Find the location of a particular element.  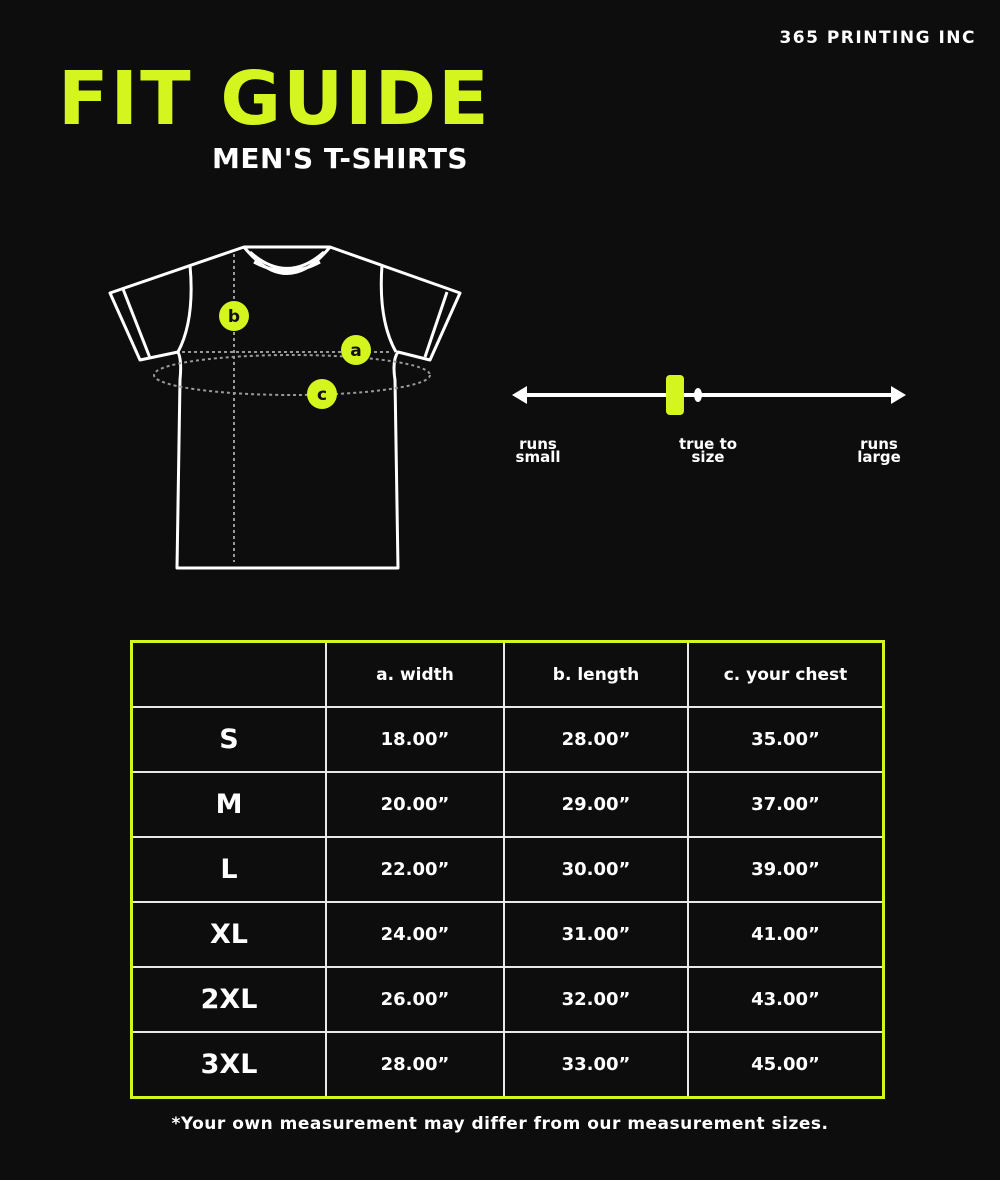

center-tick is located at coordinates (698, 395).